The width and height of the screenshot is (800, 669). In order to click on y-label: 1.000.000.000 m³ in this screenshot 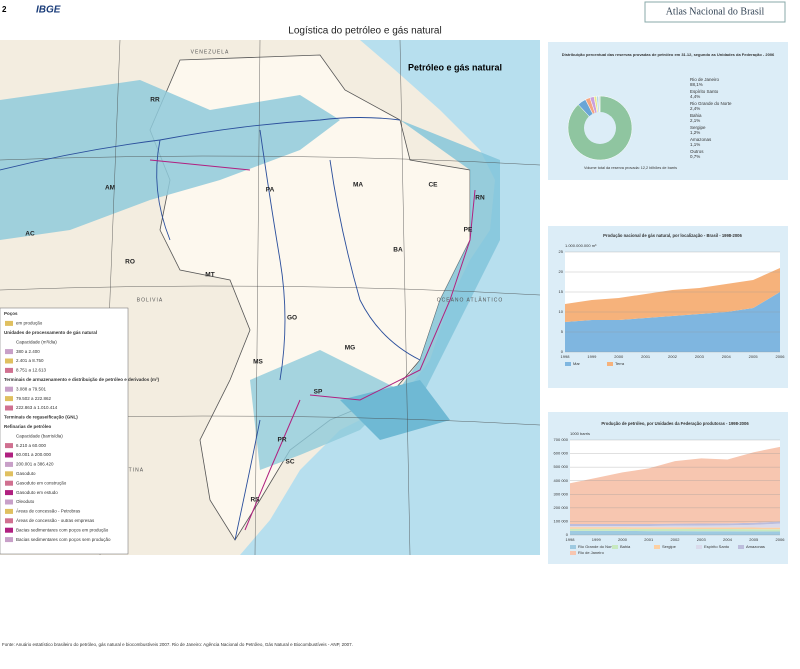, I will do `click(581, 245)`.